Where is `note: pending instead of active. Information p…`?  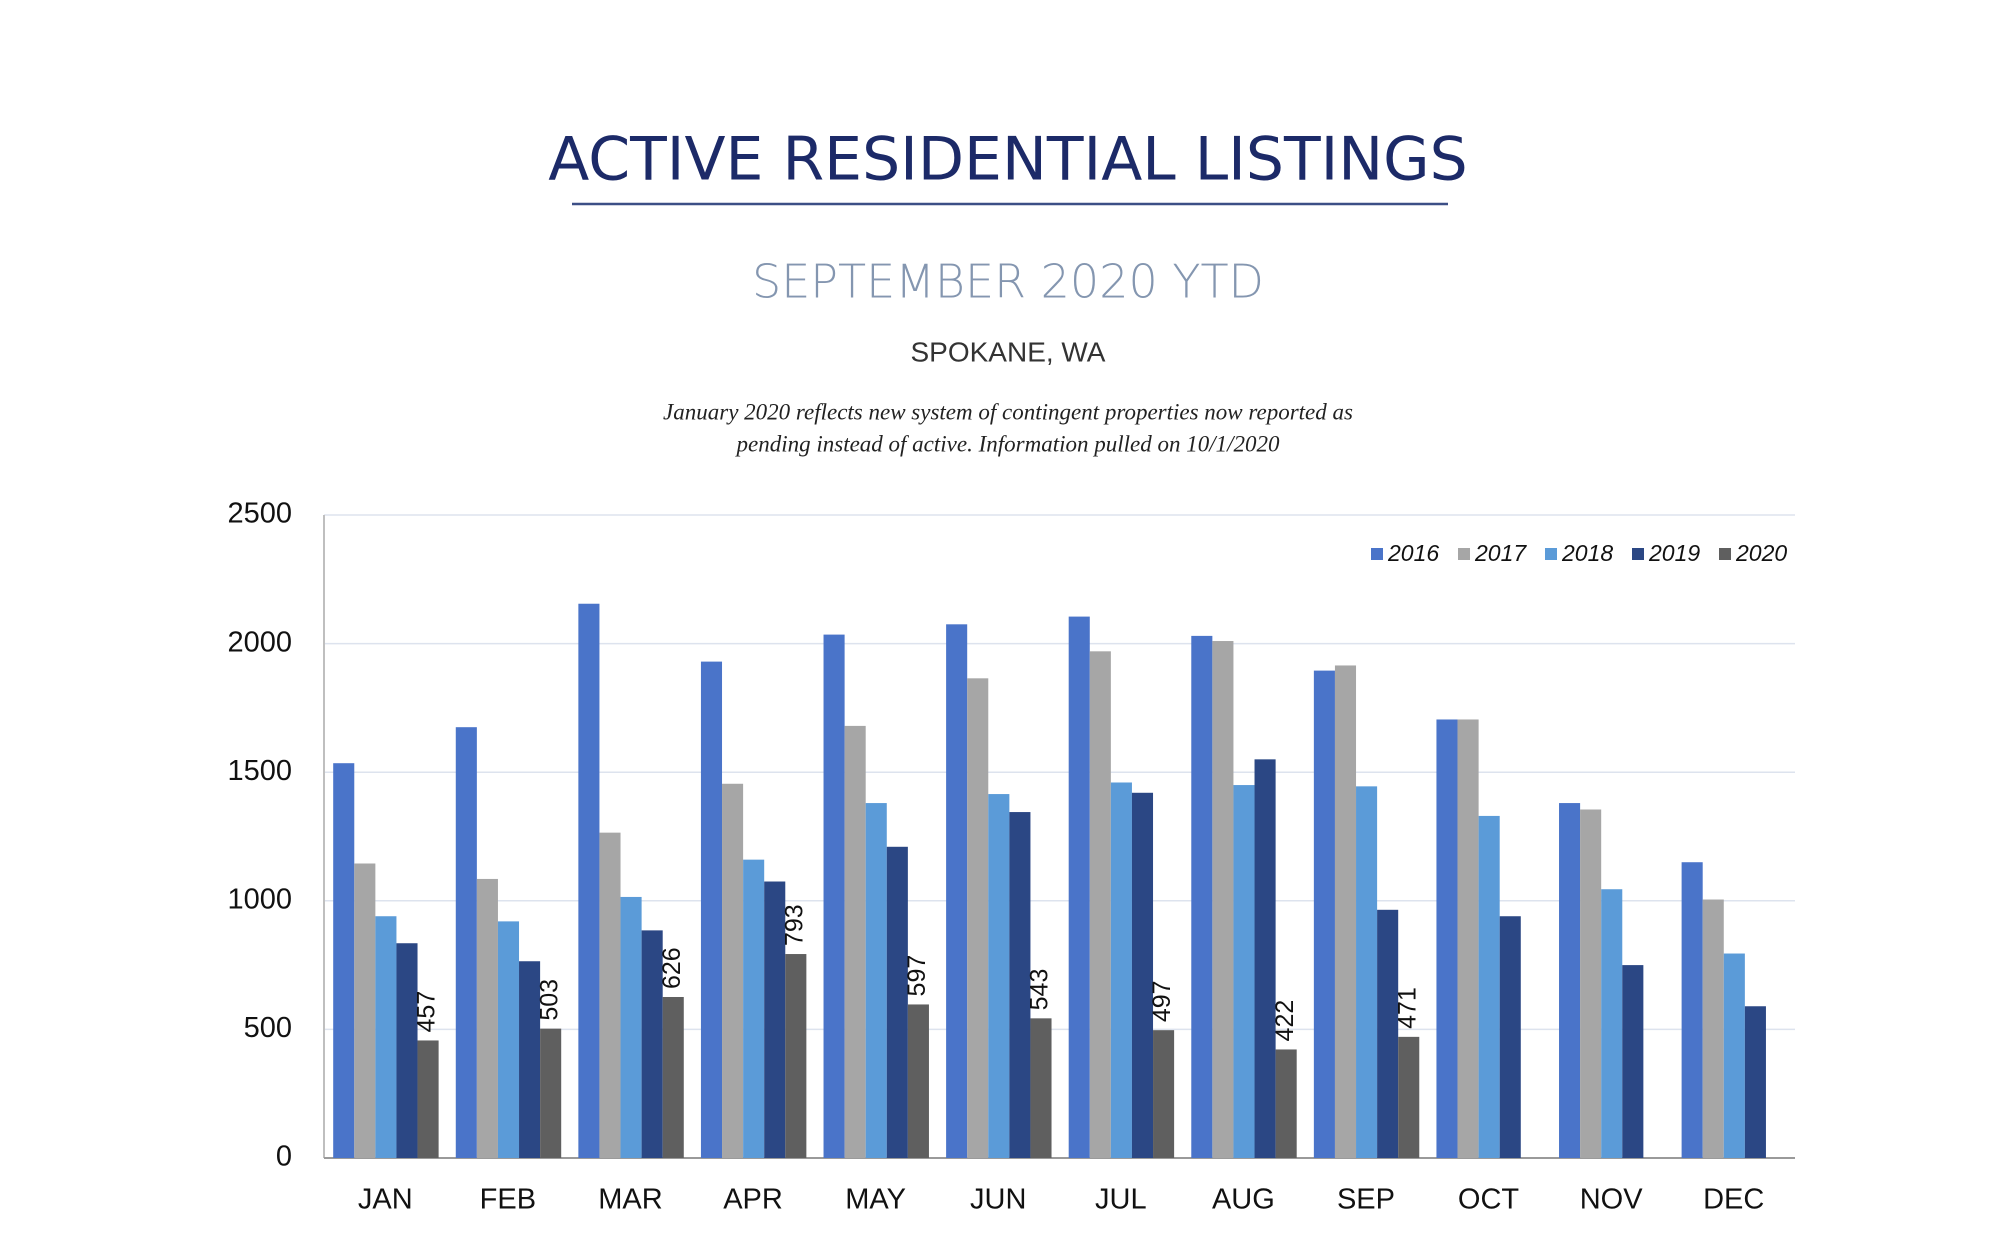 note: pending instead of active. Information p… is located at coordinates (1007, 443).